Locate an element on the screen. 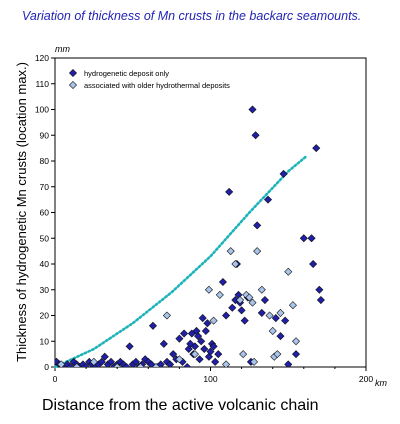 This screenshot has width=400, height=424. y-tick-label: 120 is located at coordinates (42, 58).